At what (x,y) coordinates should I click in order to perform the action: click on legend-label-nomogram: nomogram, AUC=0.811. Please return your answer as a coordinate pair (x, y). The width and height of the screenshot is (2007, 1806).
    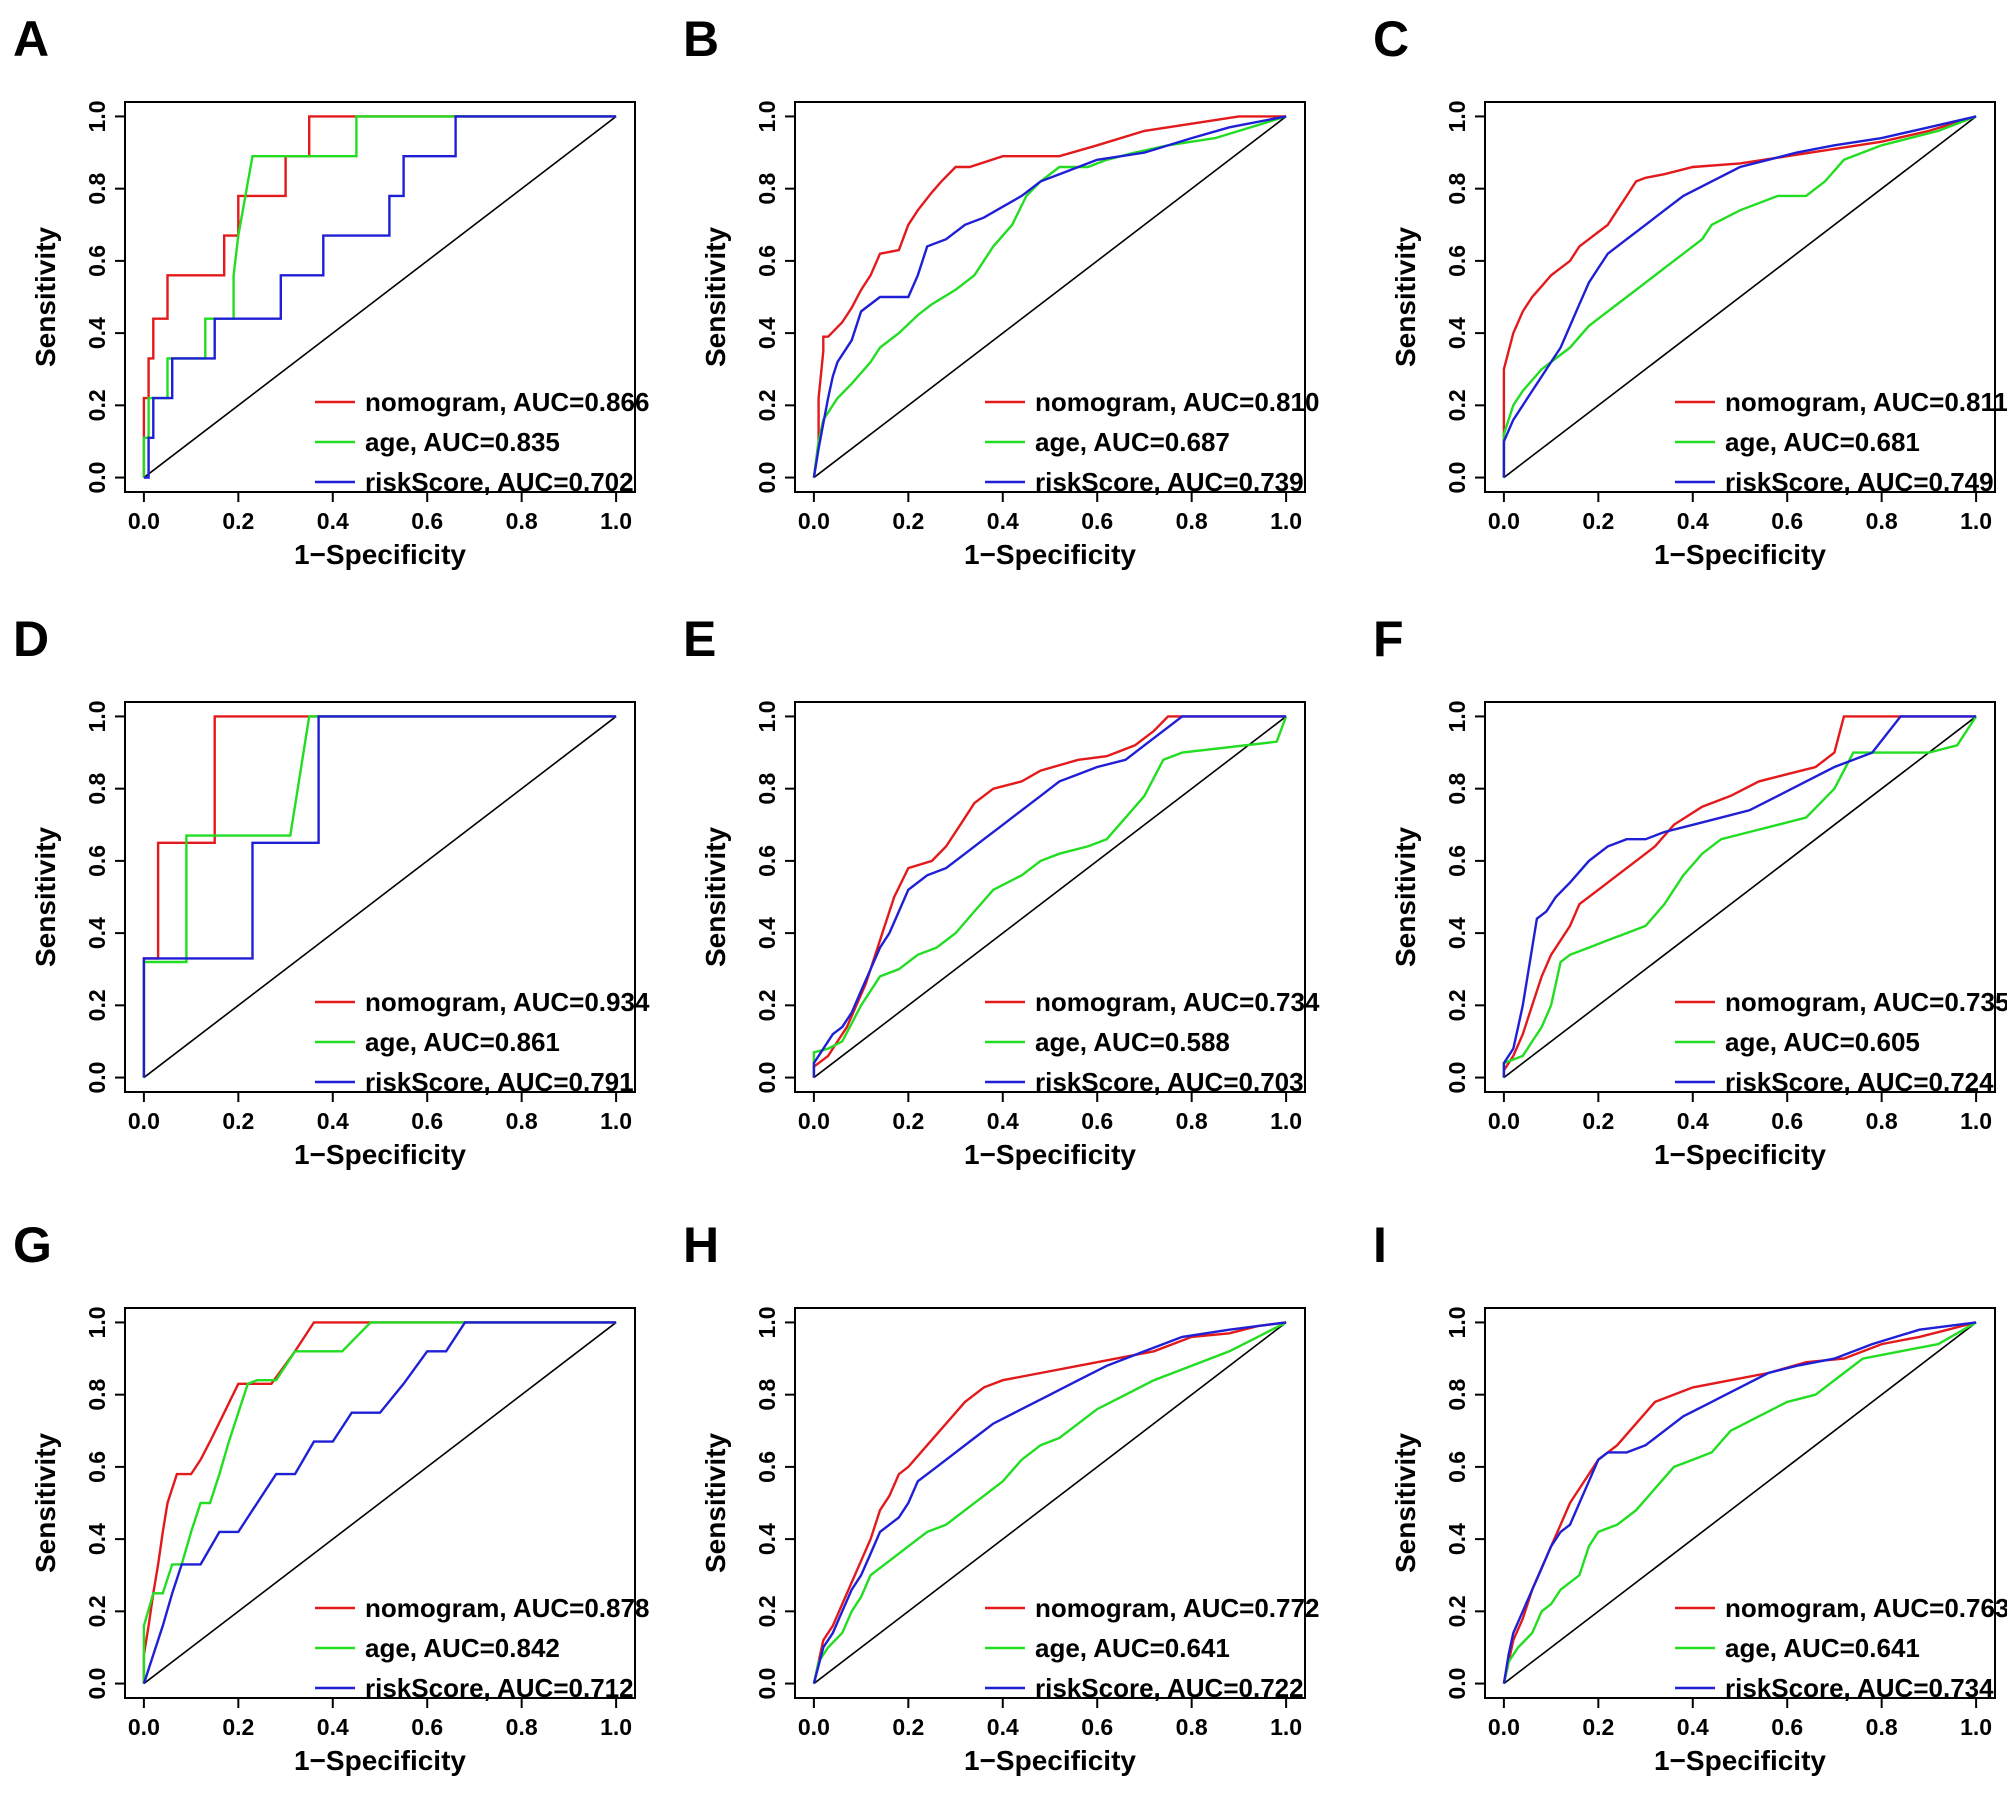
    Looking at the image, I should click on (1866, 402).